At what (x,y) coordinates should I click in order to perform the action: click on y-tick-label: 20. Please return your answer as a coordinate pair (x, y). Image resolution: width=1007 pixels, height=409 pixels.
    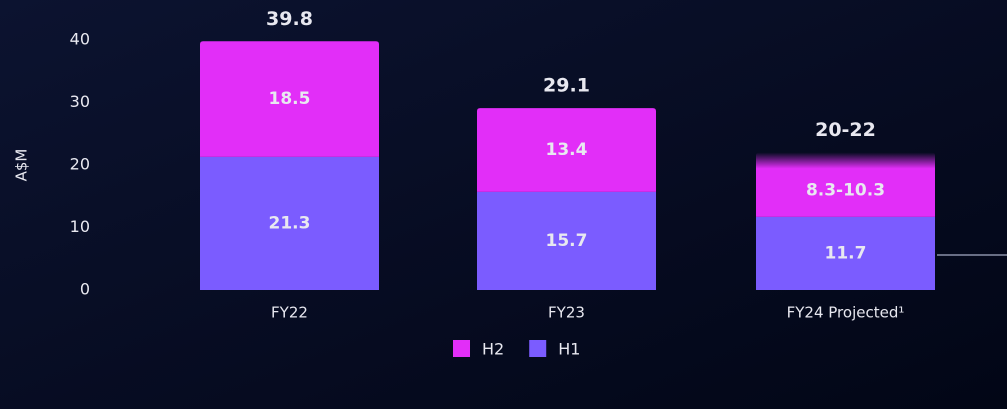
    Looking at the image, I should click on (80, 164).